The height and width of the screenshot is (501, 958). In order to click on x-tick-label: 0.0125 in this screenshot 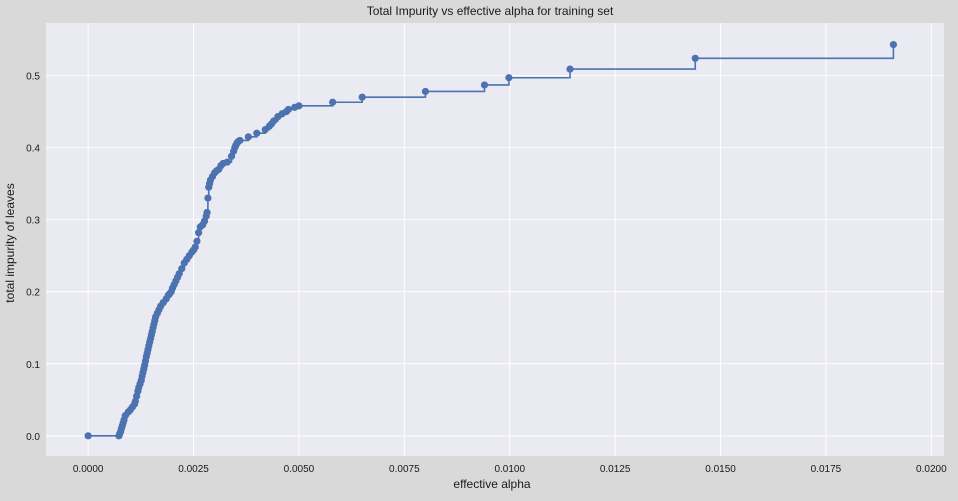, I will do `click(615, 469)`.